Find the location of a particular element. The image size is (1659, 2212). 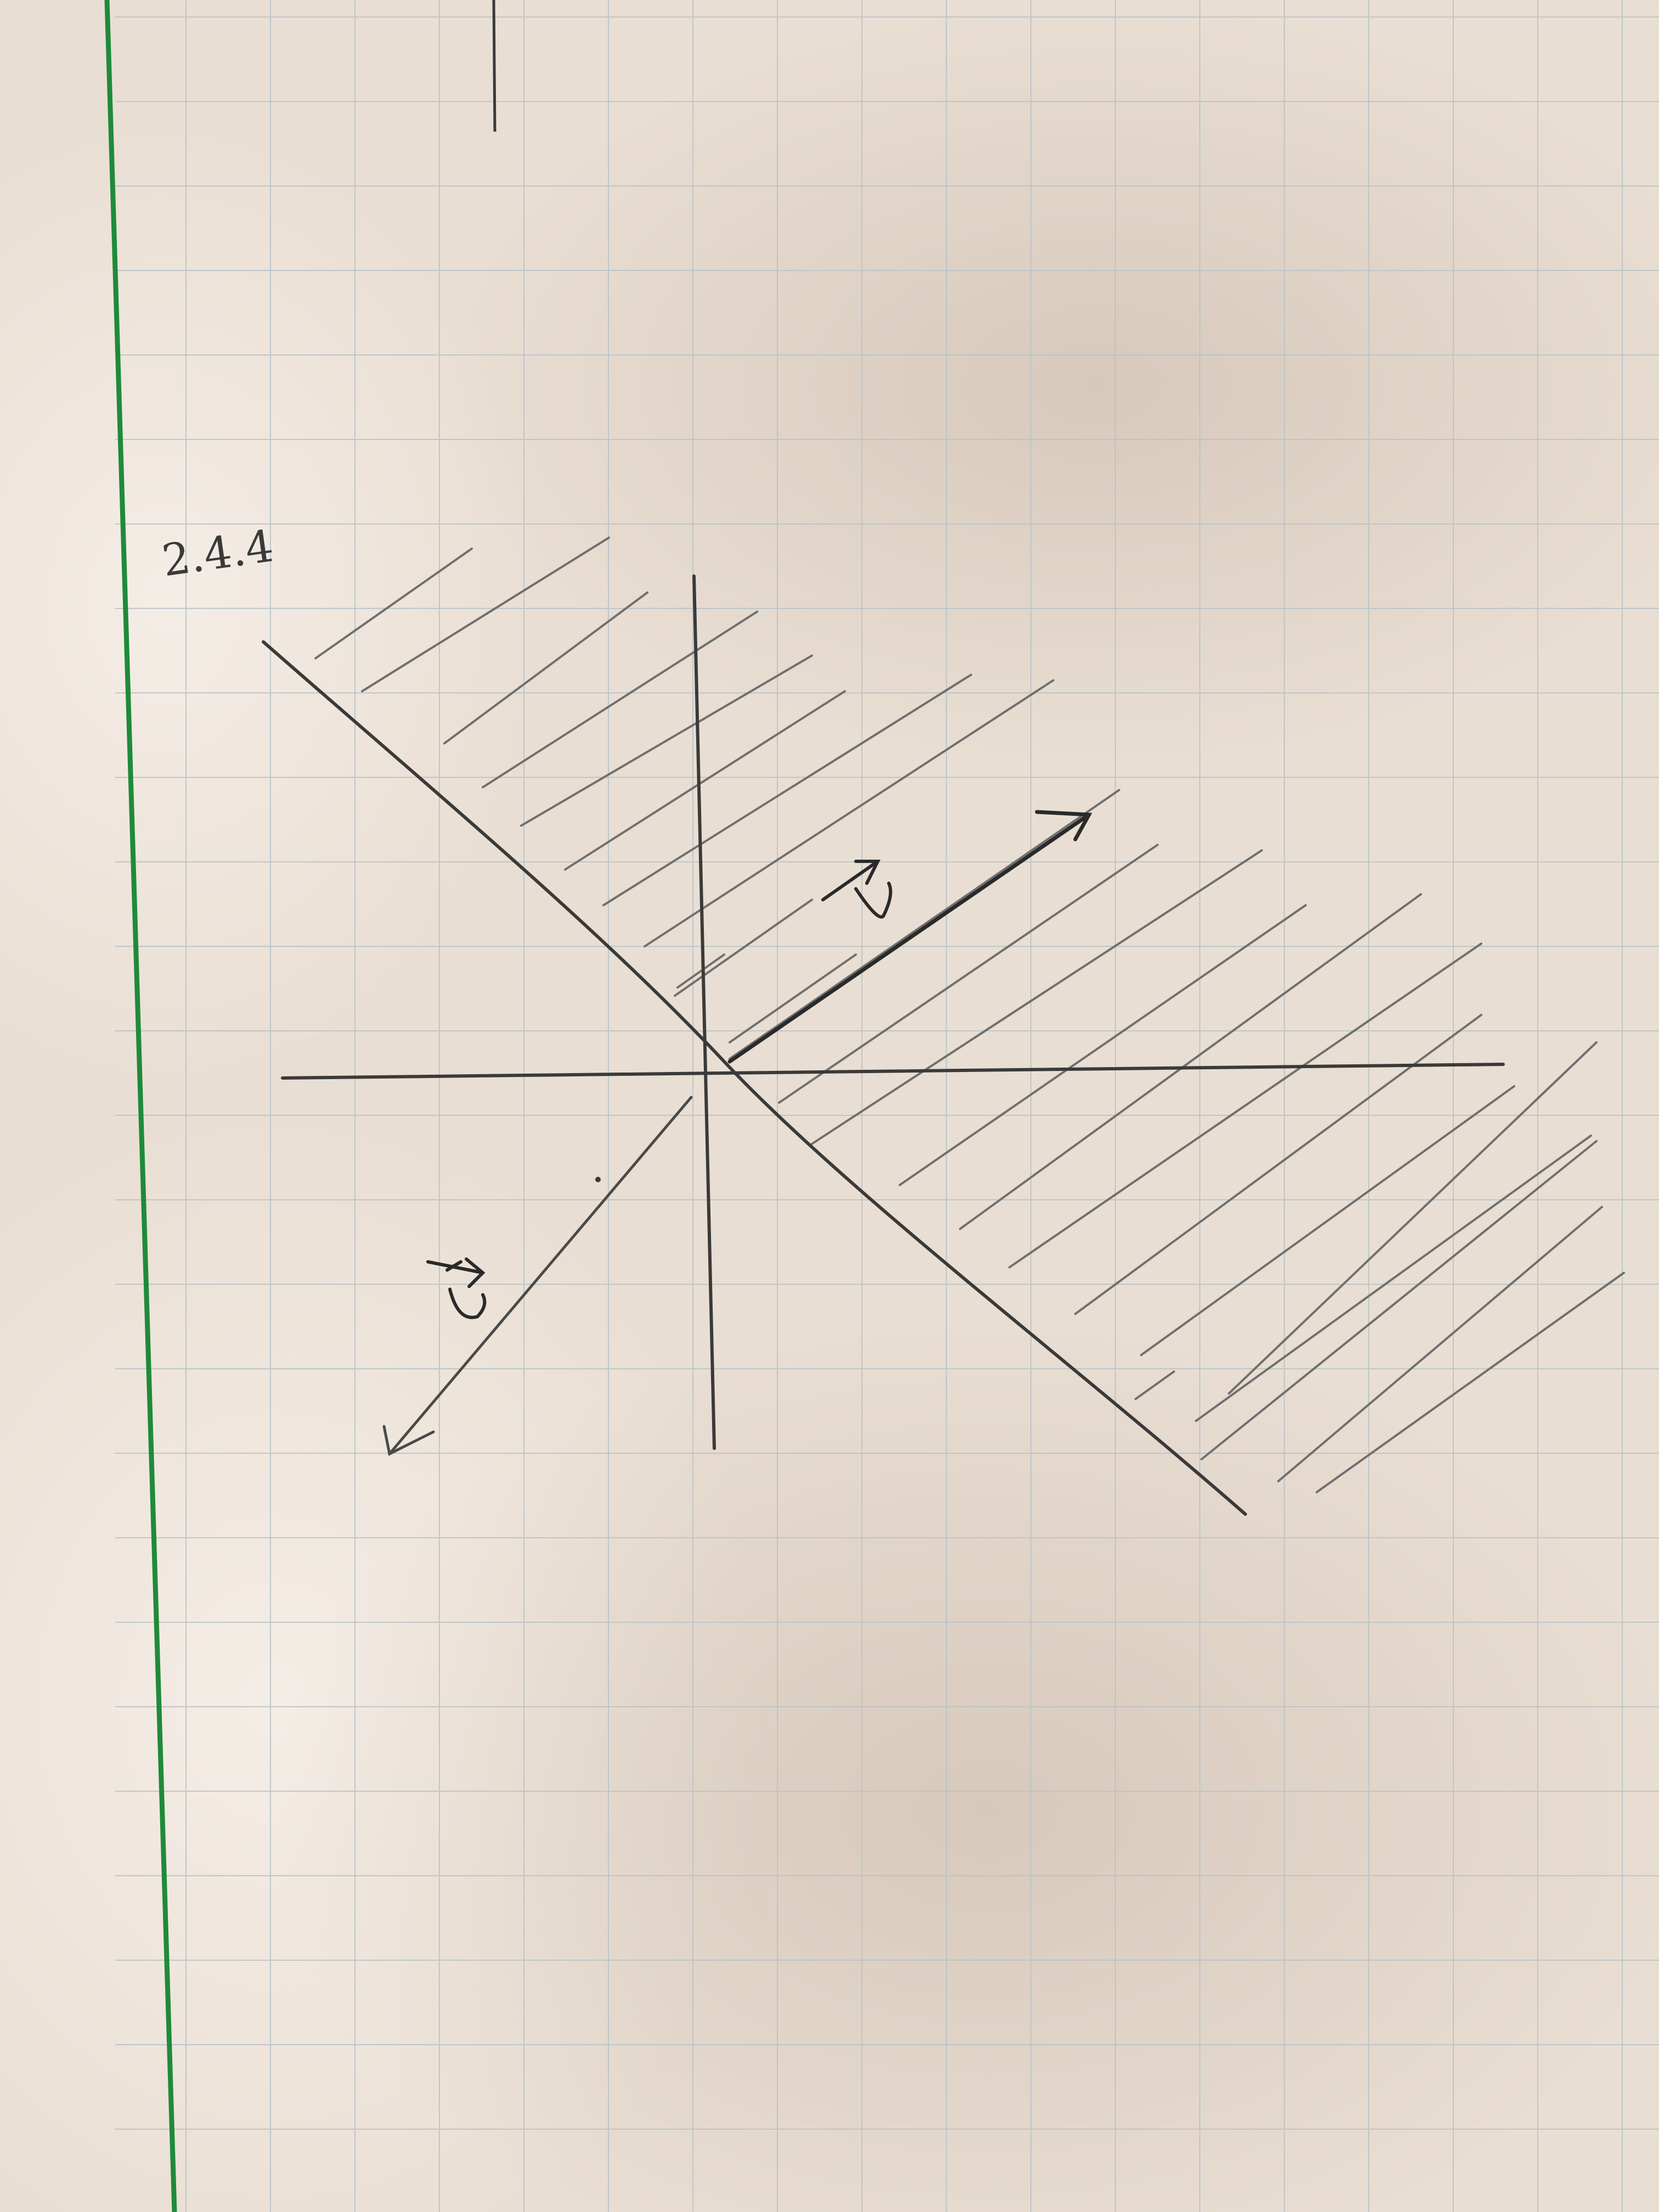

vector-v-label is located at coordinates (857, 890).